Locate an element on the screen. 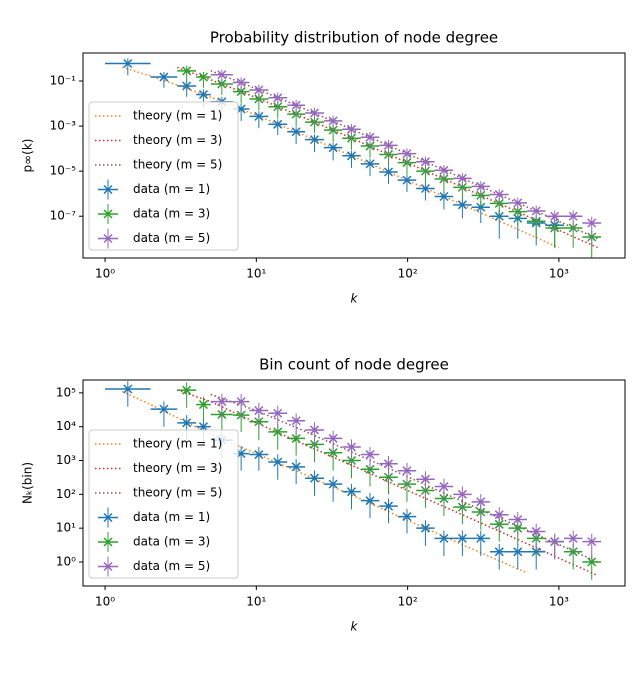 Image resolution: width=640 pixels, height=675 pixels. y-tick-label: 10⁰ is located at coordinates (66, 561).